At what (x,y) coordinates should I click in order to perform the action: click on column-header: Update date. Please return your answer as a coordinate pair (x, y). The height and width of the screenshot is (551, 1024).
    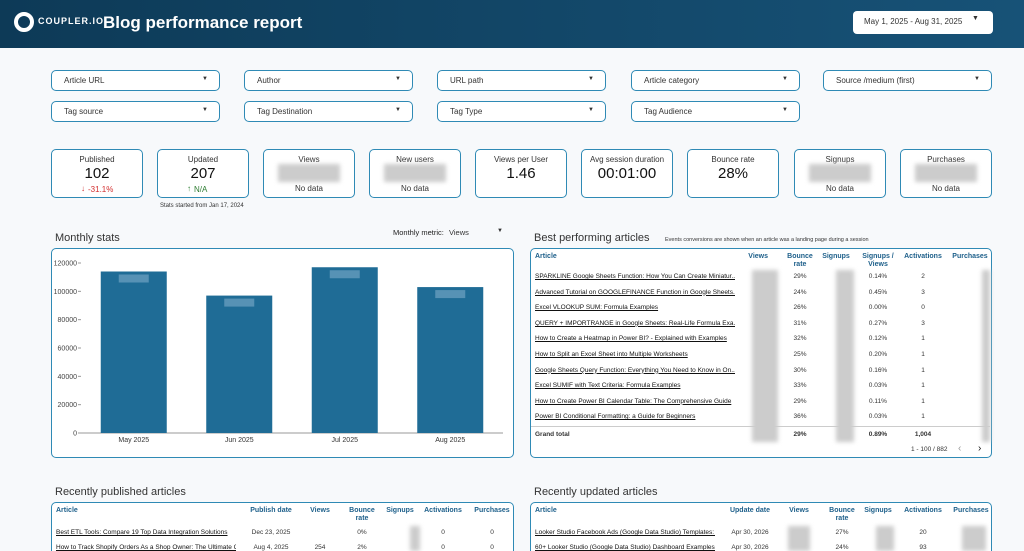
    Looking at the image, I should click on (750, 510).